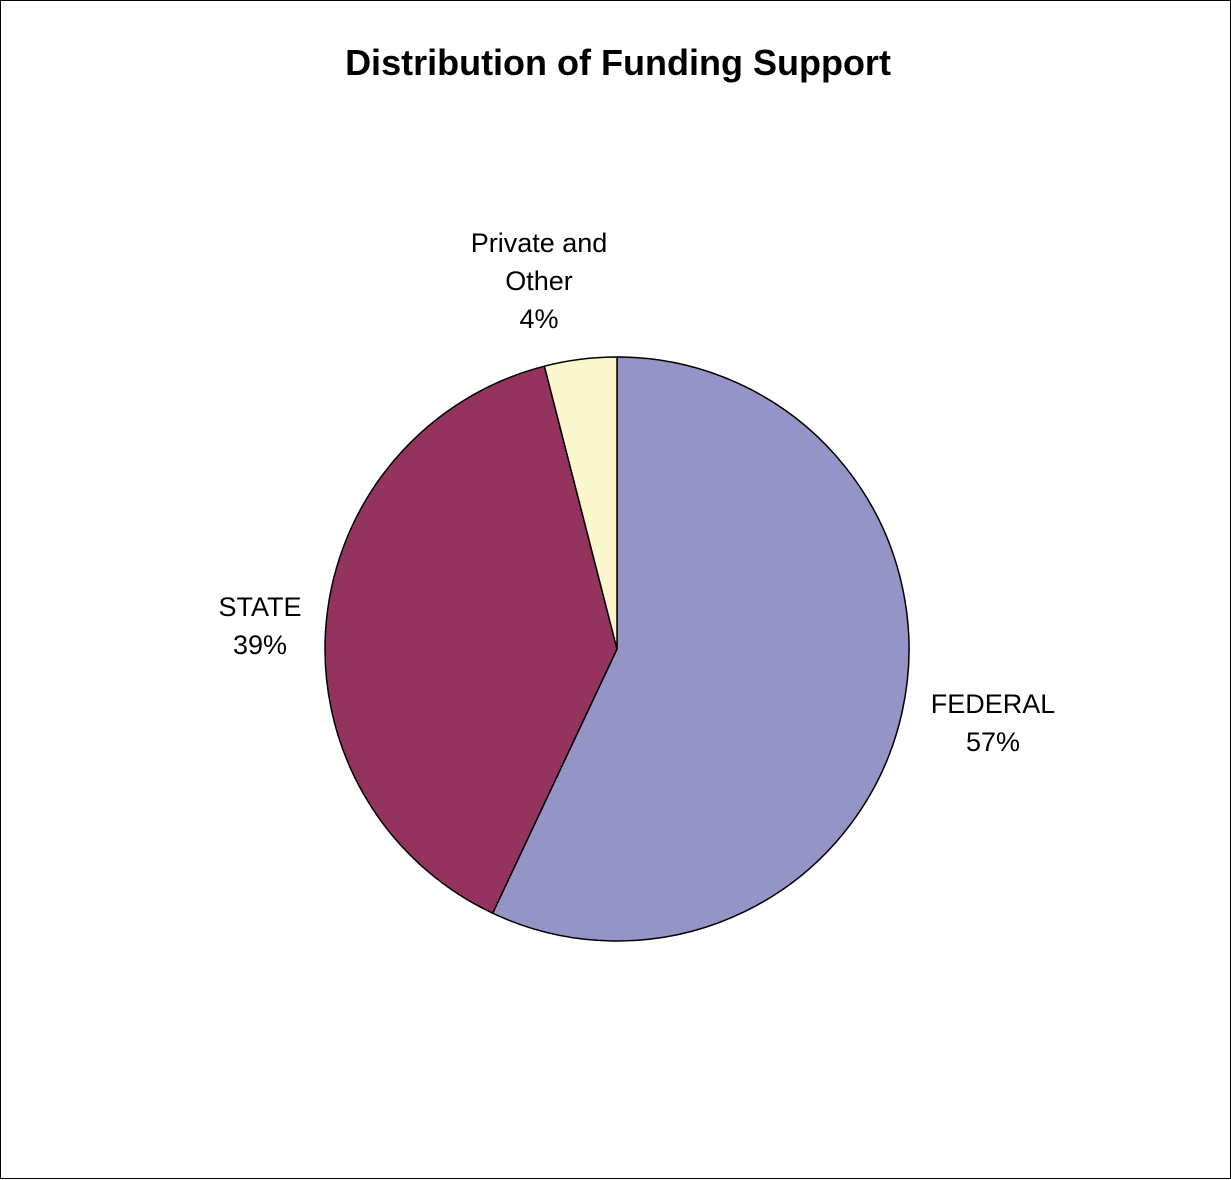 The width and height of the screenshot is (1231, 1180). I want to click on pie-label-private-and-other: Private and Other 4%, so click(539, 281).